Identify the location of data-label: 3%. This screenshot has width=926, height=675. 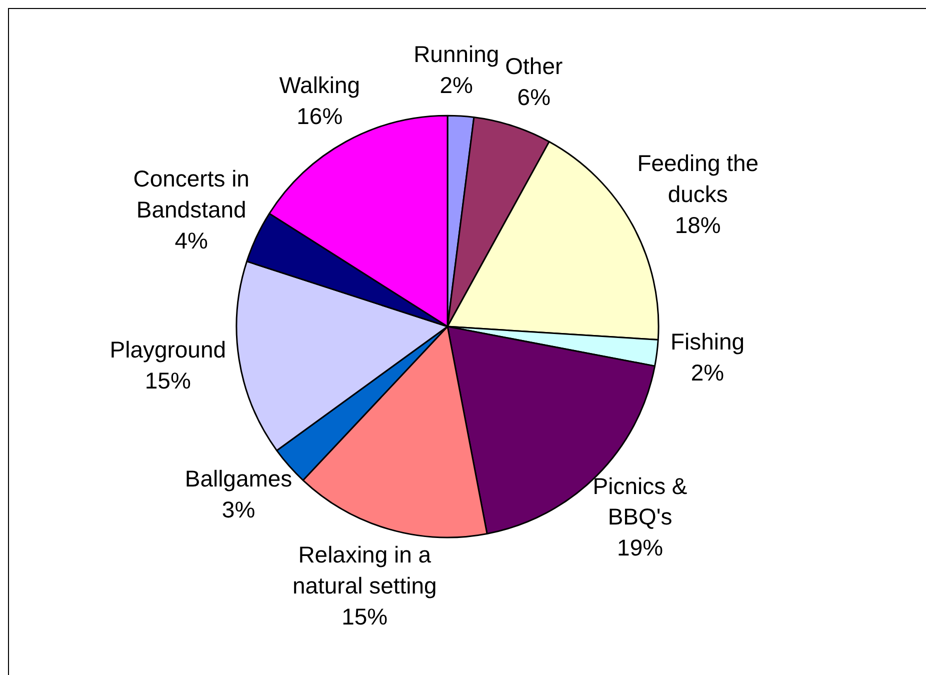
(239, 509).